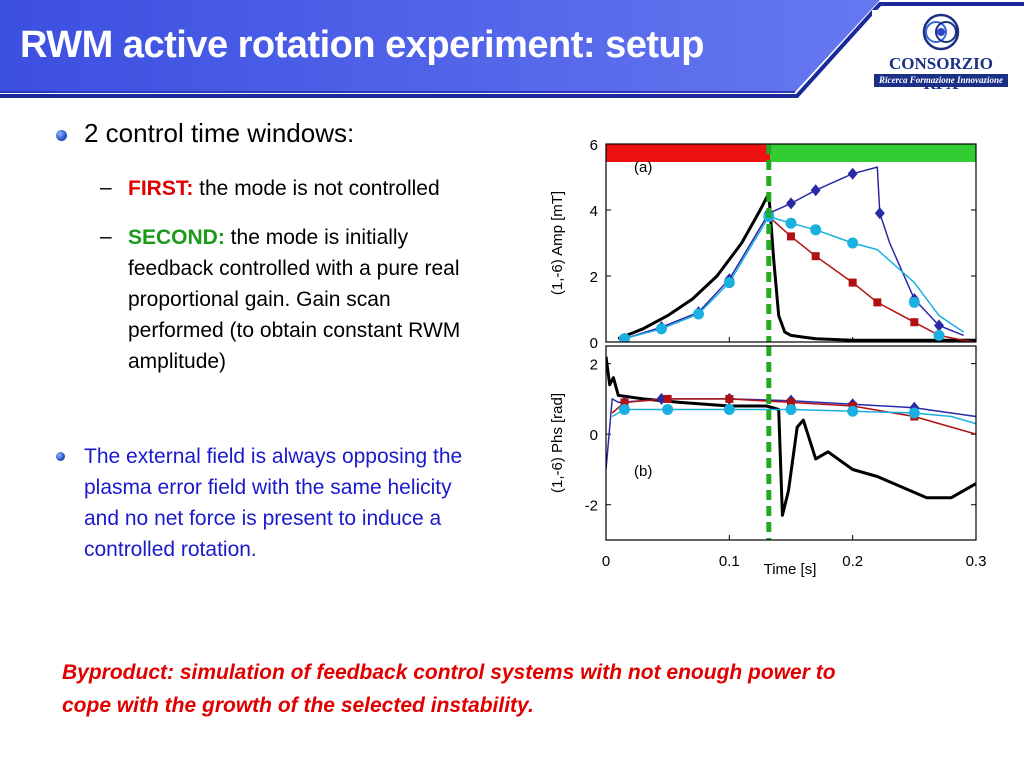 The height and width of the screenshot is (768, 1024). Describe the element at coordinates (219, 133) in the screenshot. I see `bullet-control-windows: 2 control time windows:` at that location.